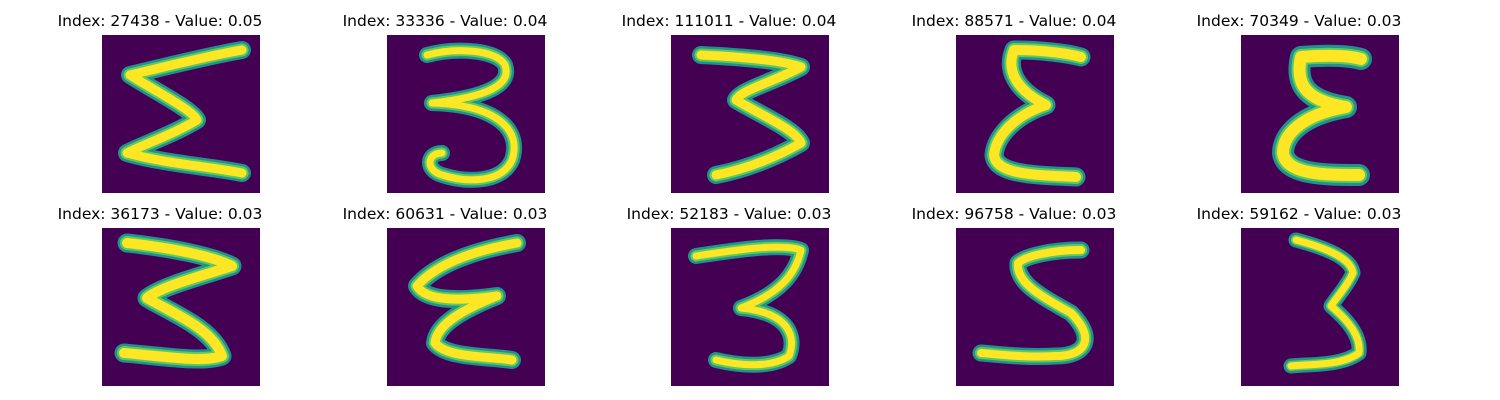 This screenshot has width=1500, height=400. Describe the element at coordinates (445, 21) in the screenshot. I see `panel-title: Index: 33336 - Value: 0.04` at that location.